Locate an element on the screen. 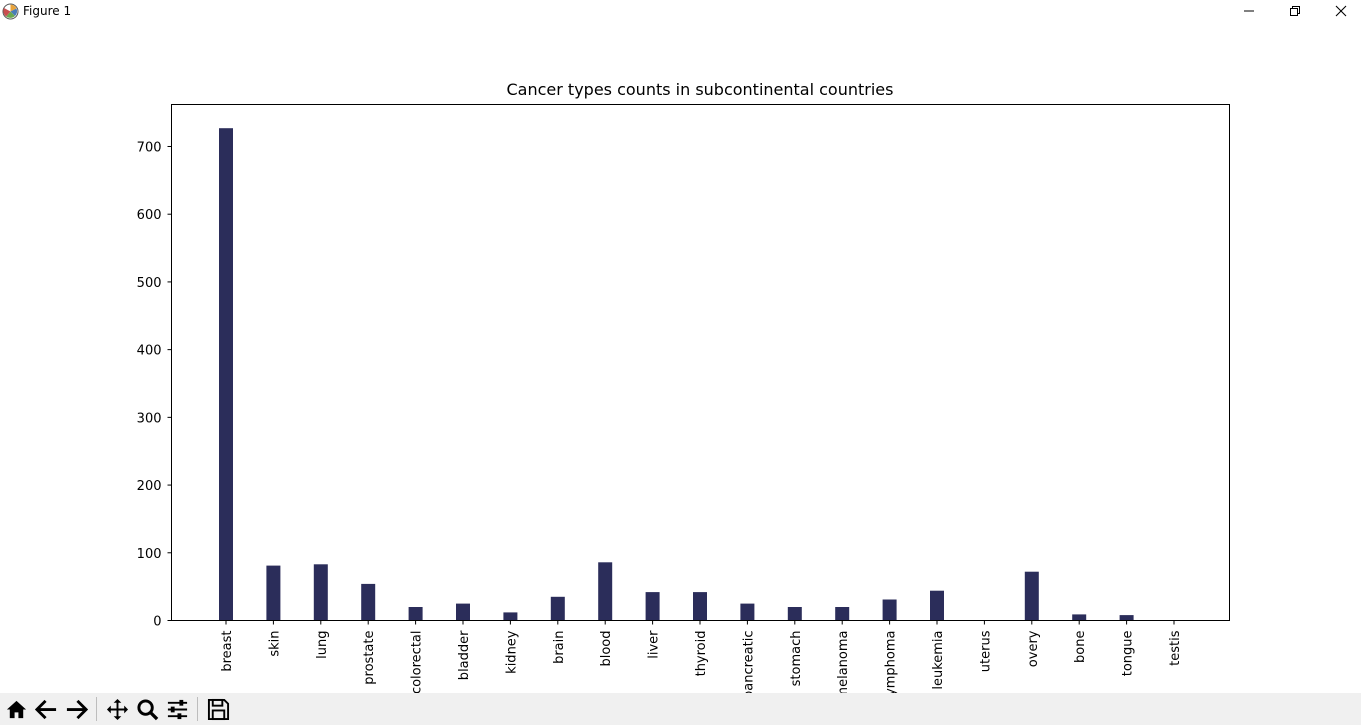  bar-skin is located at coordinates (273, 593).